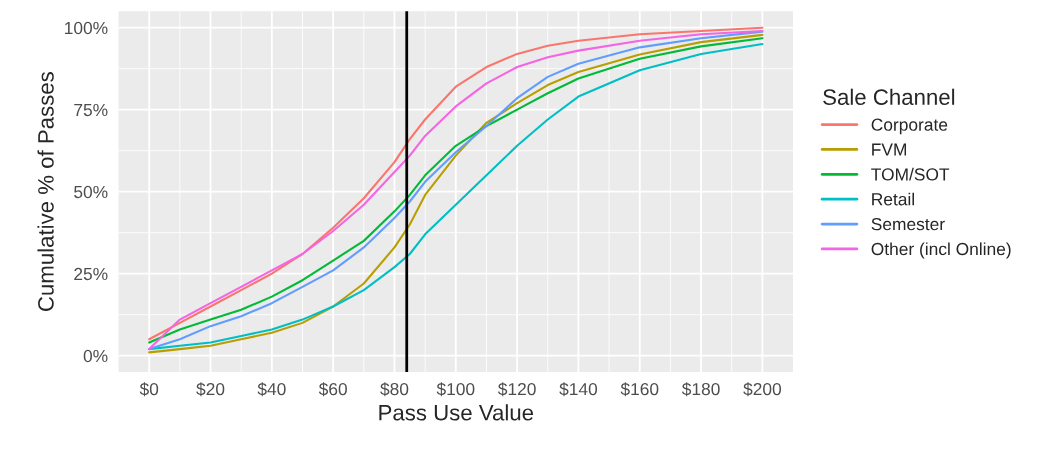  What do you see at coordinates (889, 97) in the screenshot?
I see `legend-title: Sale Channel` at bounding box center [889, 97].